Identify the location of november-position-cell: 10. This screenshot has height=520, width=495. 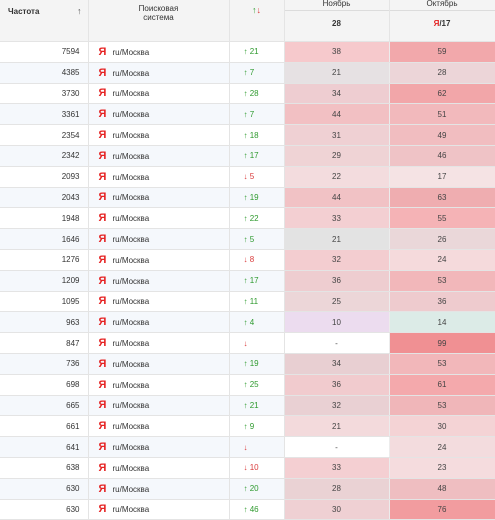
(337, 322).